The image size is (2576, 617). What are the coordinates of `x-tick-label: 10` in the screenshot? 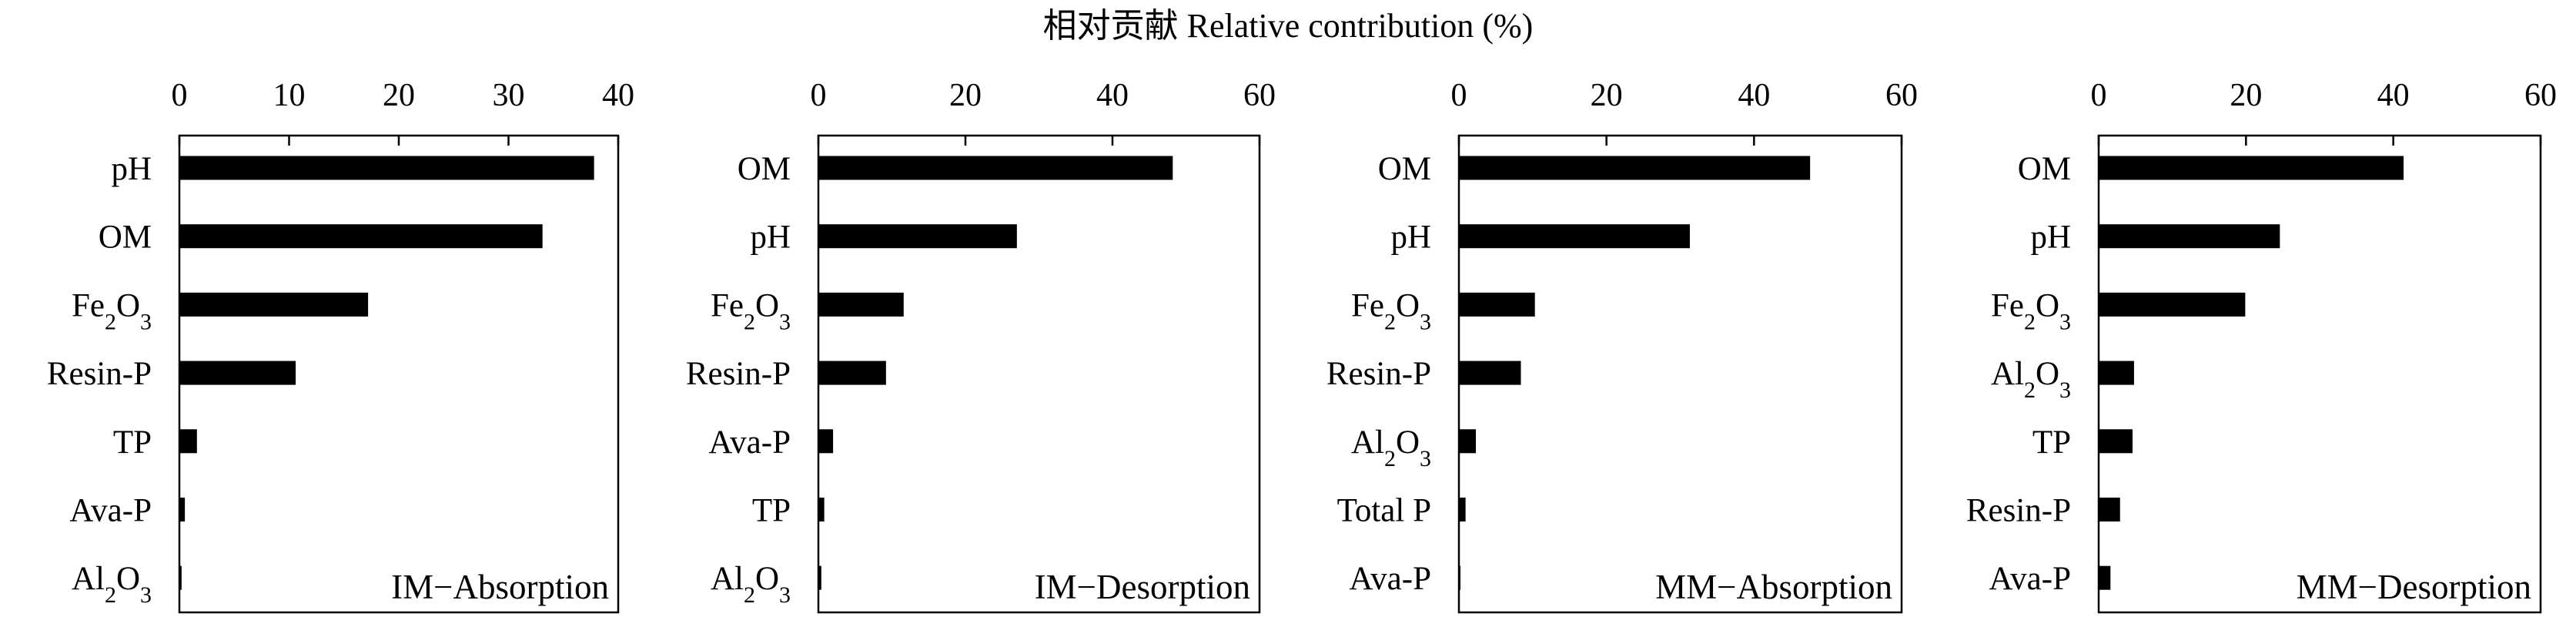 It's located at (290, 95).